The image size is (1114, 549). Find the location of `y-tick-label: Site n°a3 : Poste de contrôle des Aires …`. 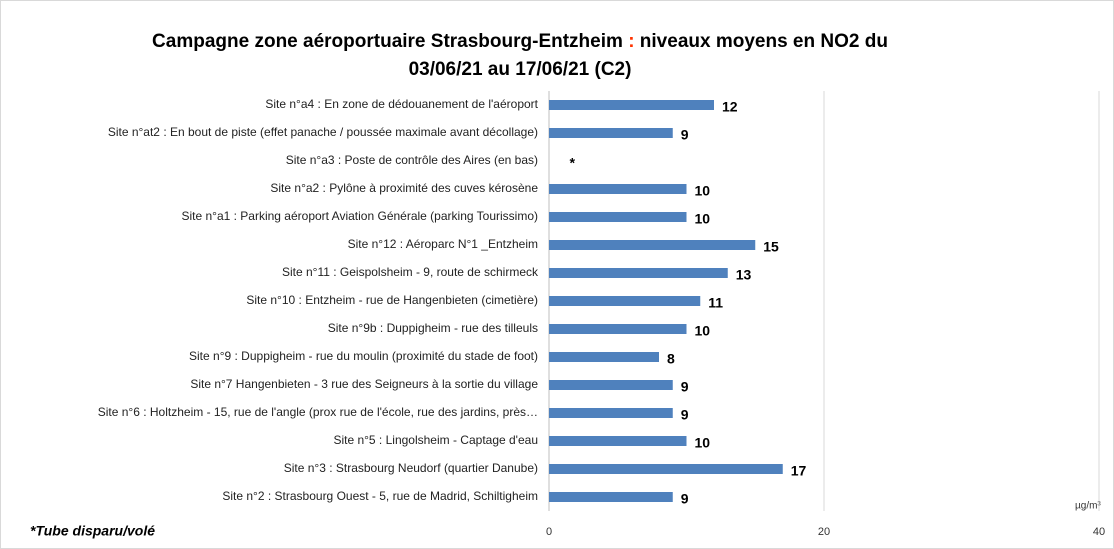

y-tick-label: Site n°a3 : Poste de contrôle des Aires … is located at coordinates (412, 160).